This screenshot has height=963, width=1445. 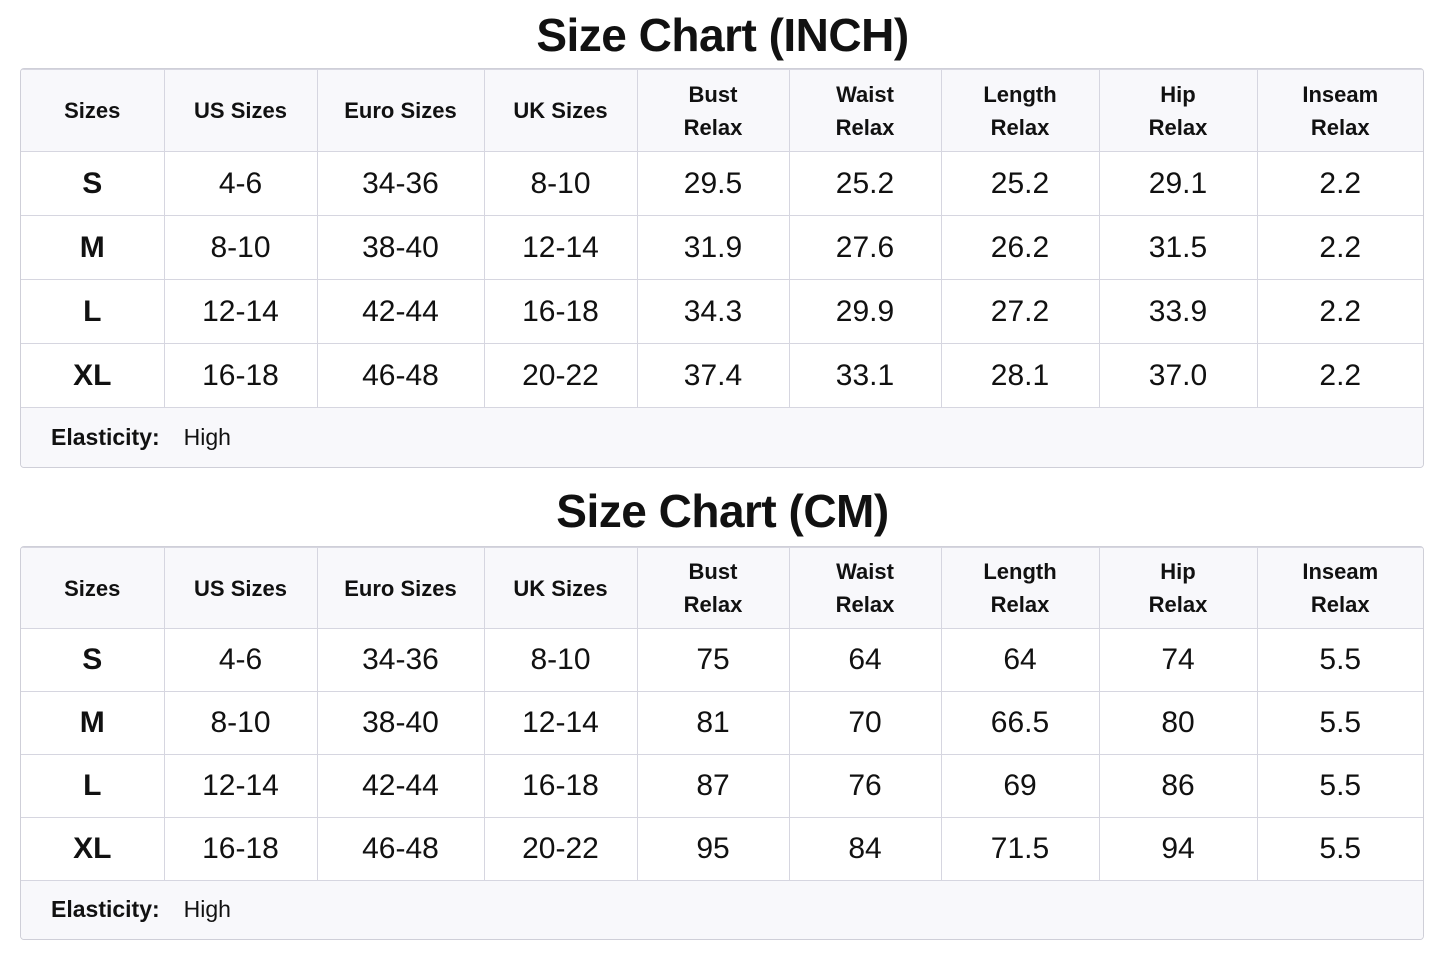 What do you see at coordinates (93, 723) in the screenshot?
I see `cell: M` at bounding box center [93, 723].